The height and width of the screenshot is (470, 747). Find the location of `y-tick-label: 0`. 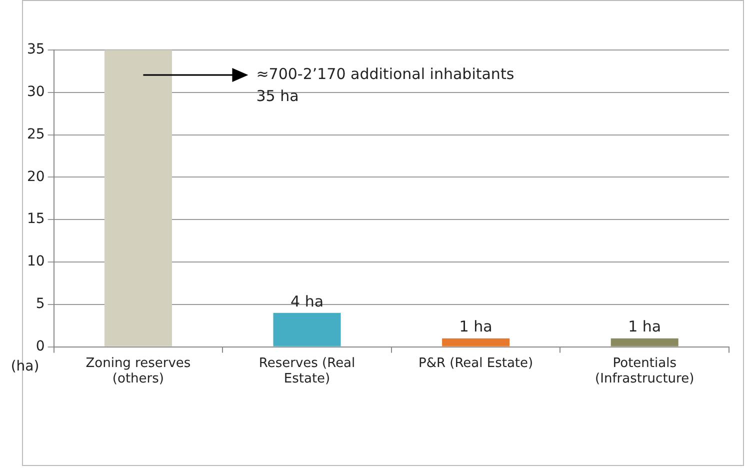

y-tick-label: 0 is located at coordinates (40, 346).